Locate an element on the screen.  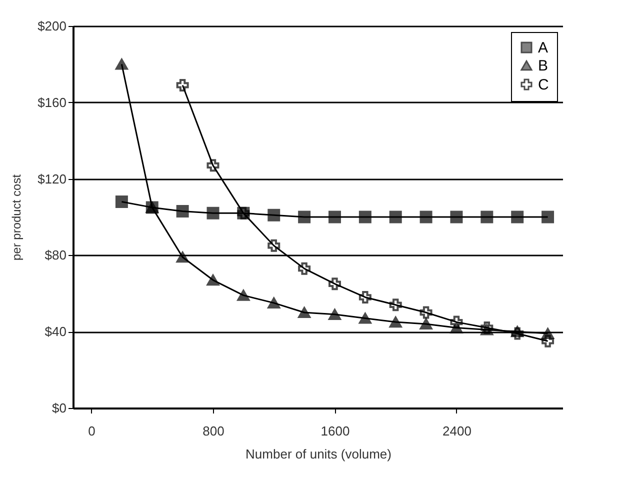
y-tick-label: $120 is located at coordinates (52, 178).